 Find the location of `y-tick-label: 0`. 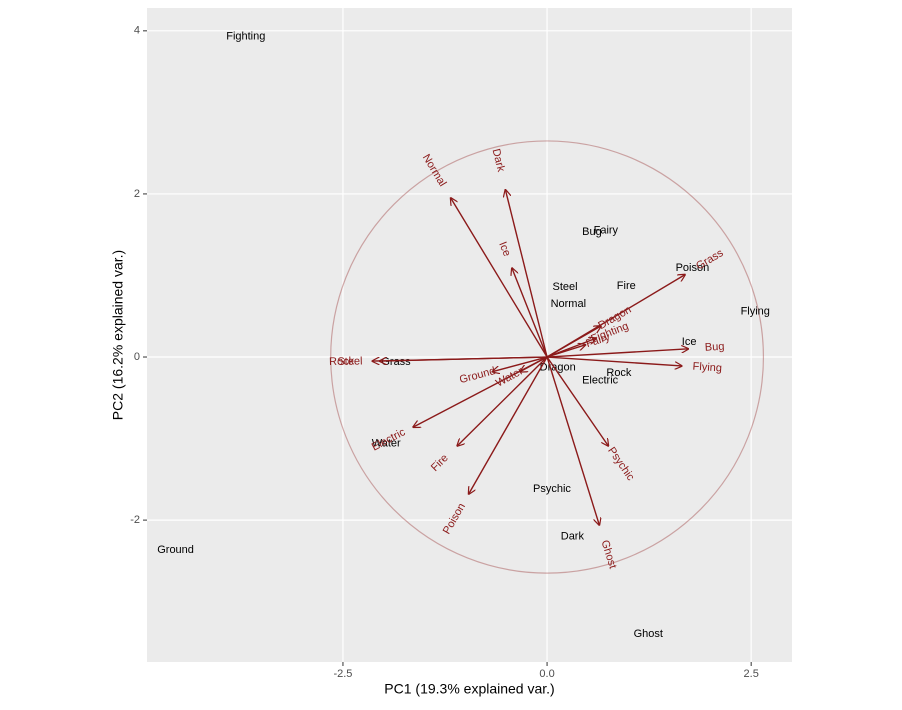

y-tick-label: 0 is located at coordinates (137, 357).